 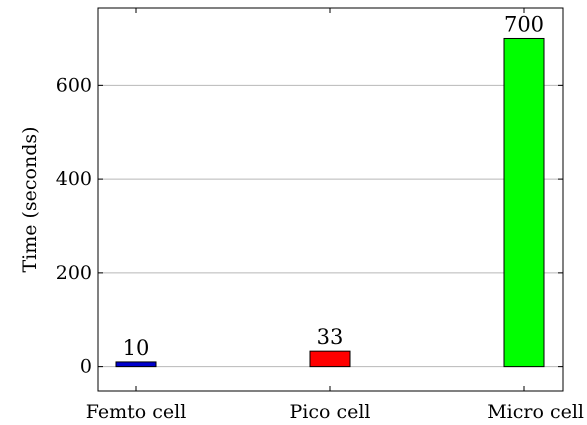 What do you see at coordinates (74, 273) in the screenshot?
I see `y-tick-label: 200` at bounding box center [74, 273].